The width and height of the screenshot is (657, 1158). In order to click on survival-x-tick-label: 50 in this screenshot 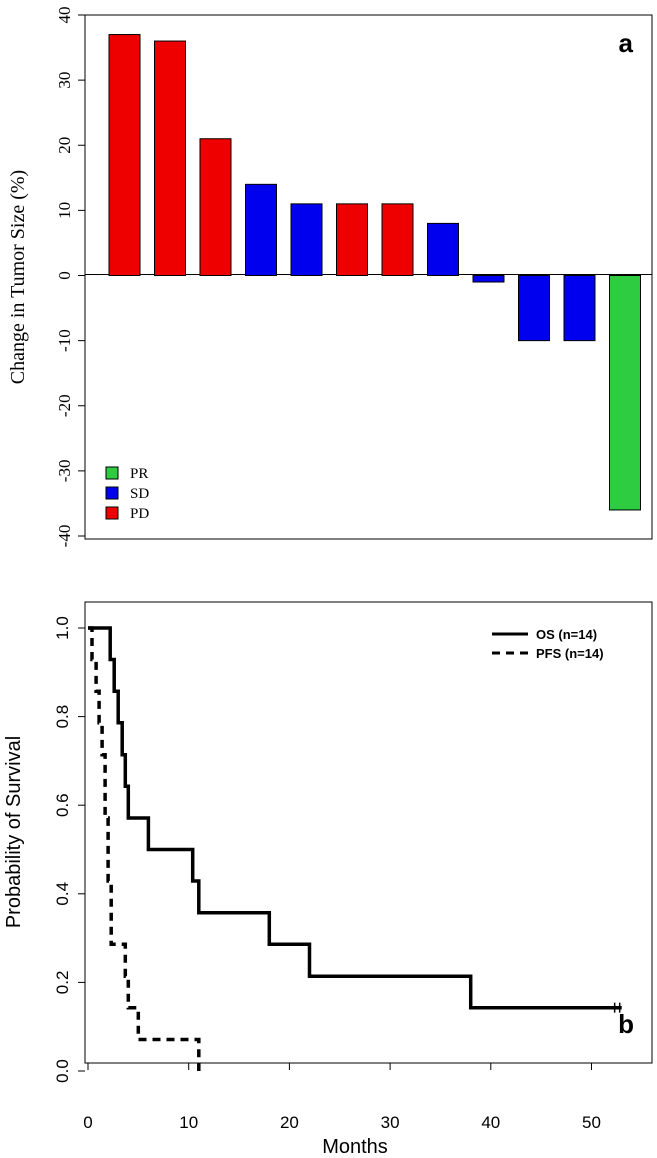, I will do `click(591, 1122)`.